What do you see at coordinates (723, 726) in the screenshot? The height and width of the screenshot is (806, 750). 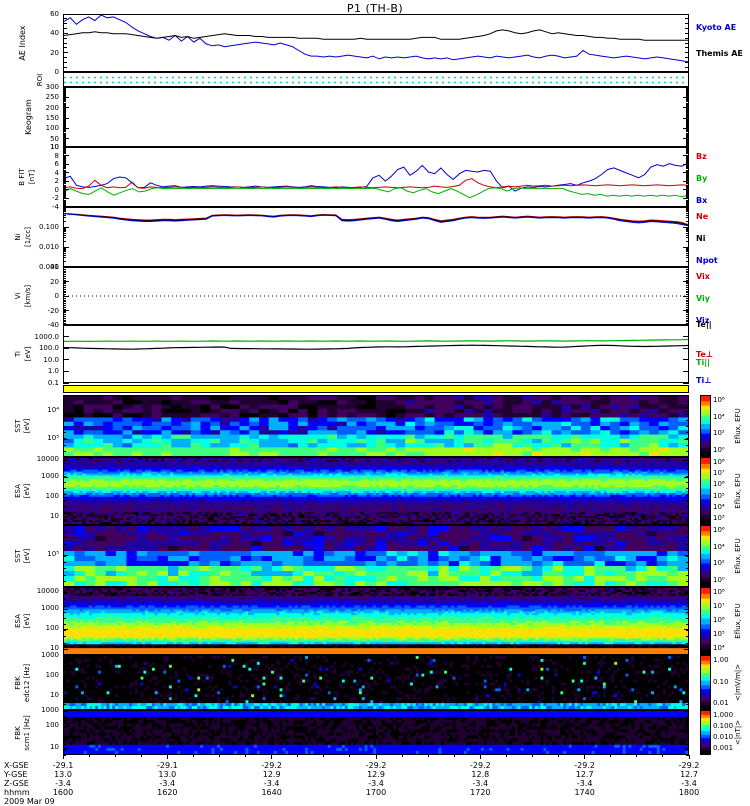 I see `colorbar-tick-label: 0.100` at bounding box center [723, 726].